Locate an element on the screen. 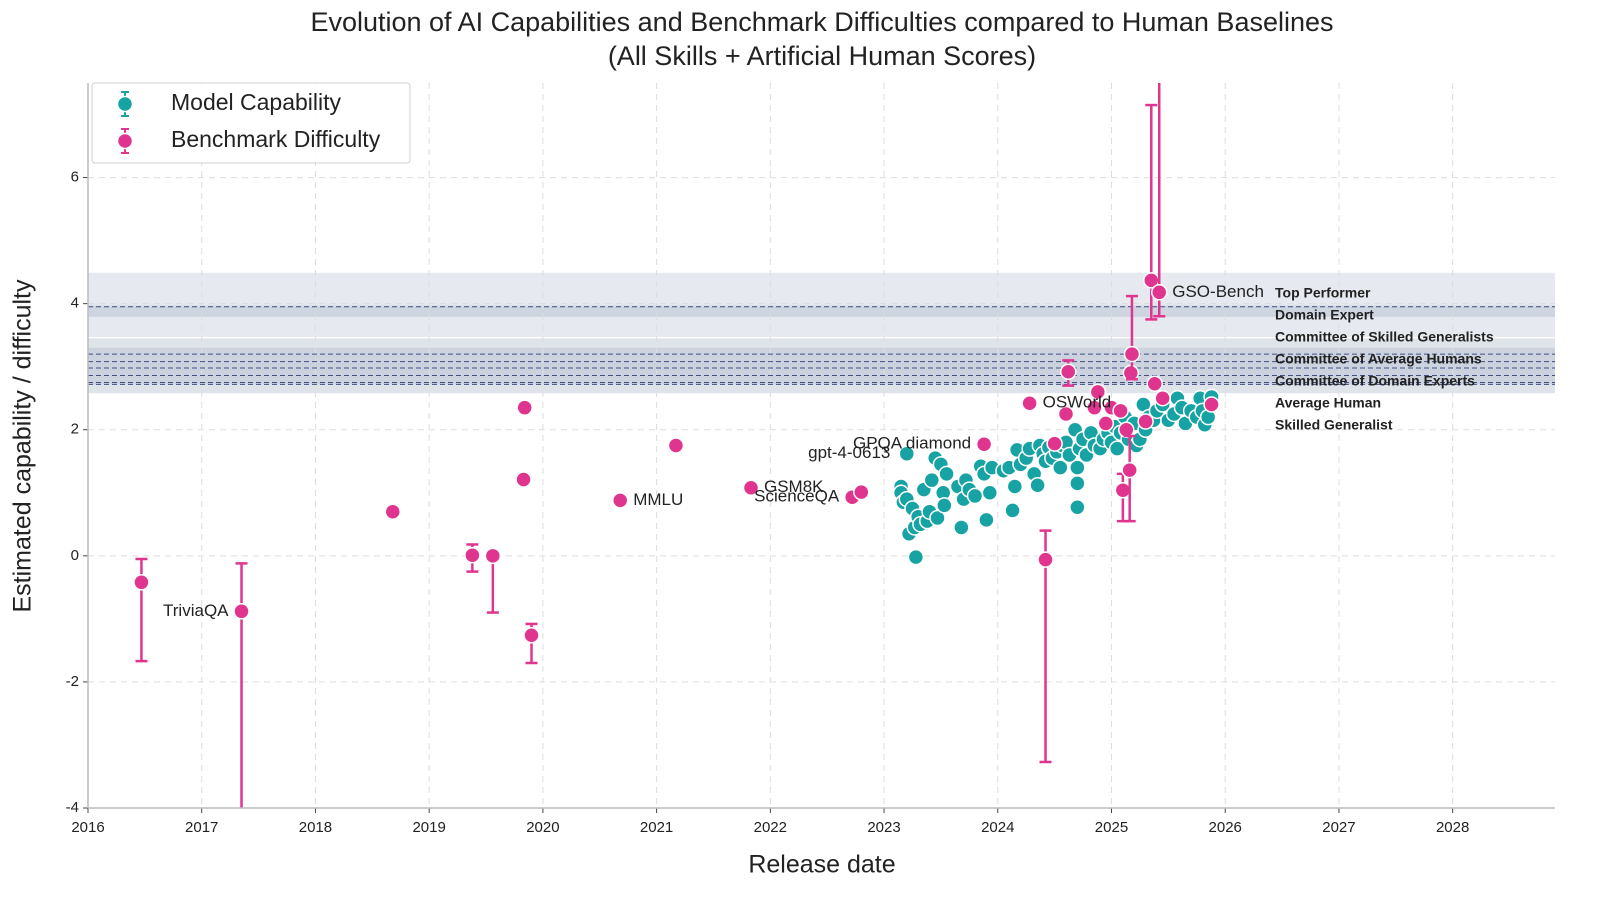 Image resolution: width=1600 pixels, height=911 pixels. baseline-label: Committee of Average Humans is located at coordinates (1378, 359).